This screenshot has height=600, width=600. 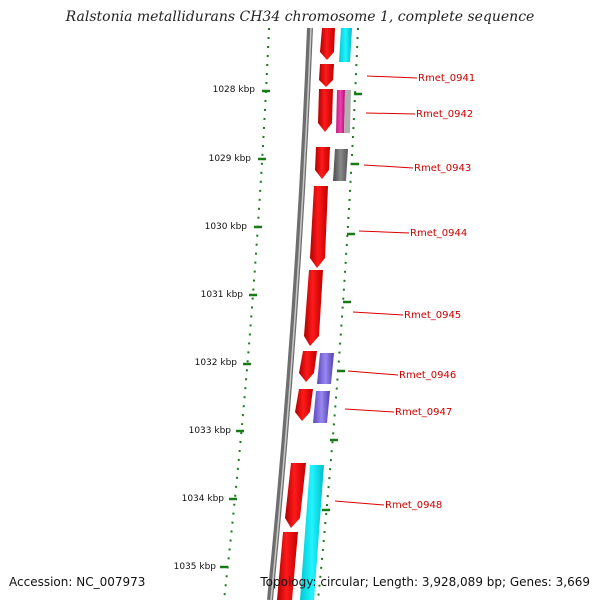 What do you see at coordinates (347, 111) in the screenshot?
I see `grey-feature-small` at bounding box center [347, 111].